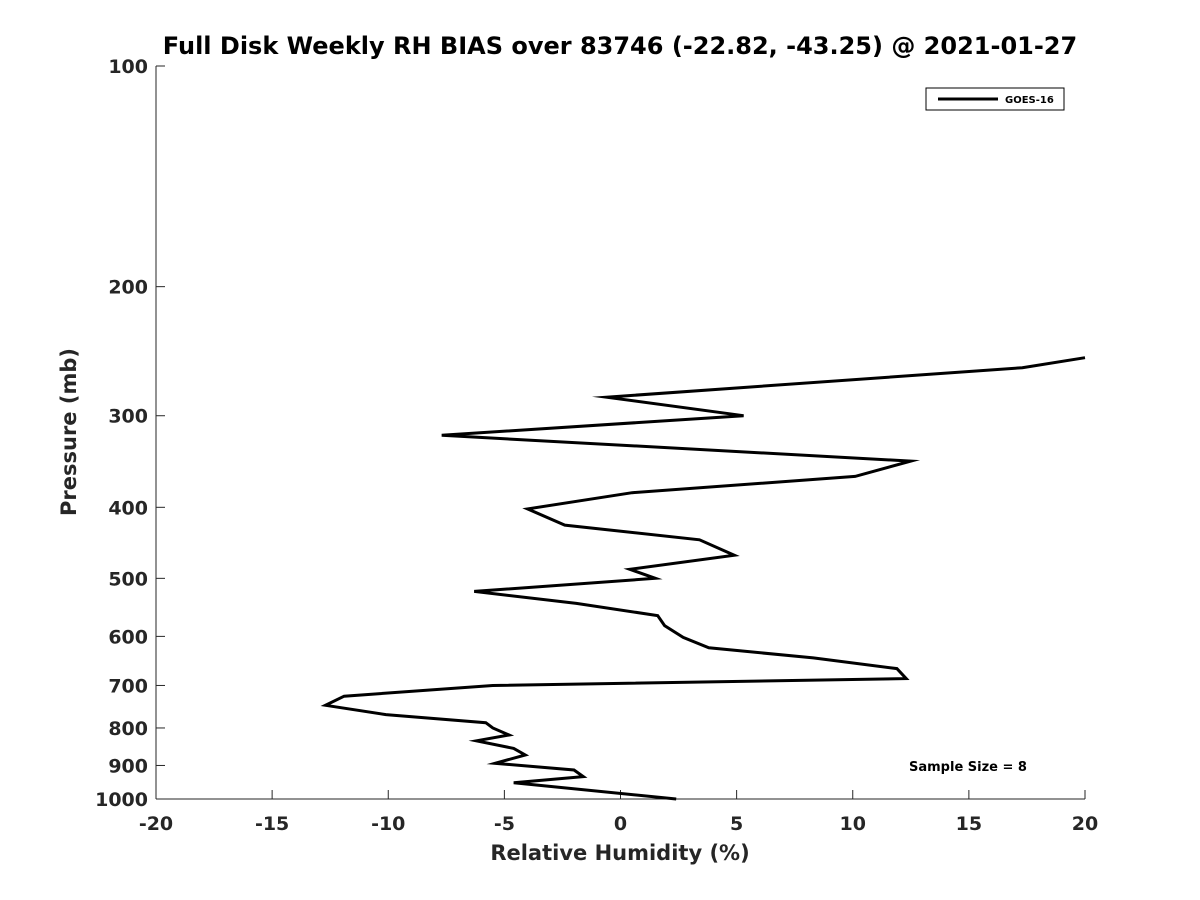 Image resolution: width=1200 pixels, height=900 pixels. What do you see at coordinates (69, 432) in the screenshot?
I see `y-axis-label: Pressure (mb)` at bounding box center [69, 432].